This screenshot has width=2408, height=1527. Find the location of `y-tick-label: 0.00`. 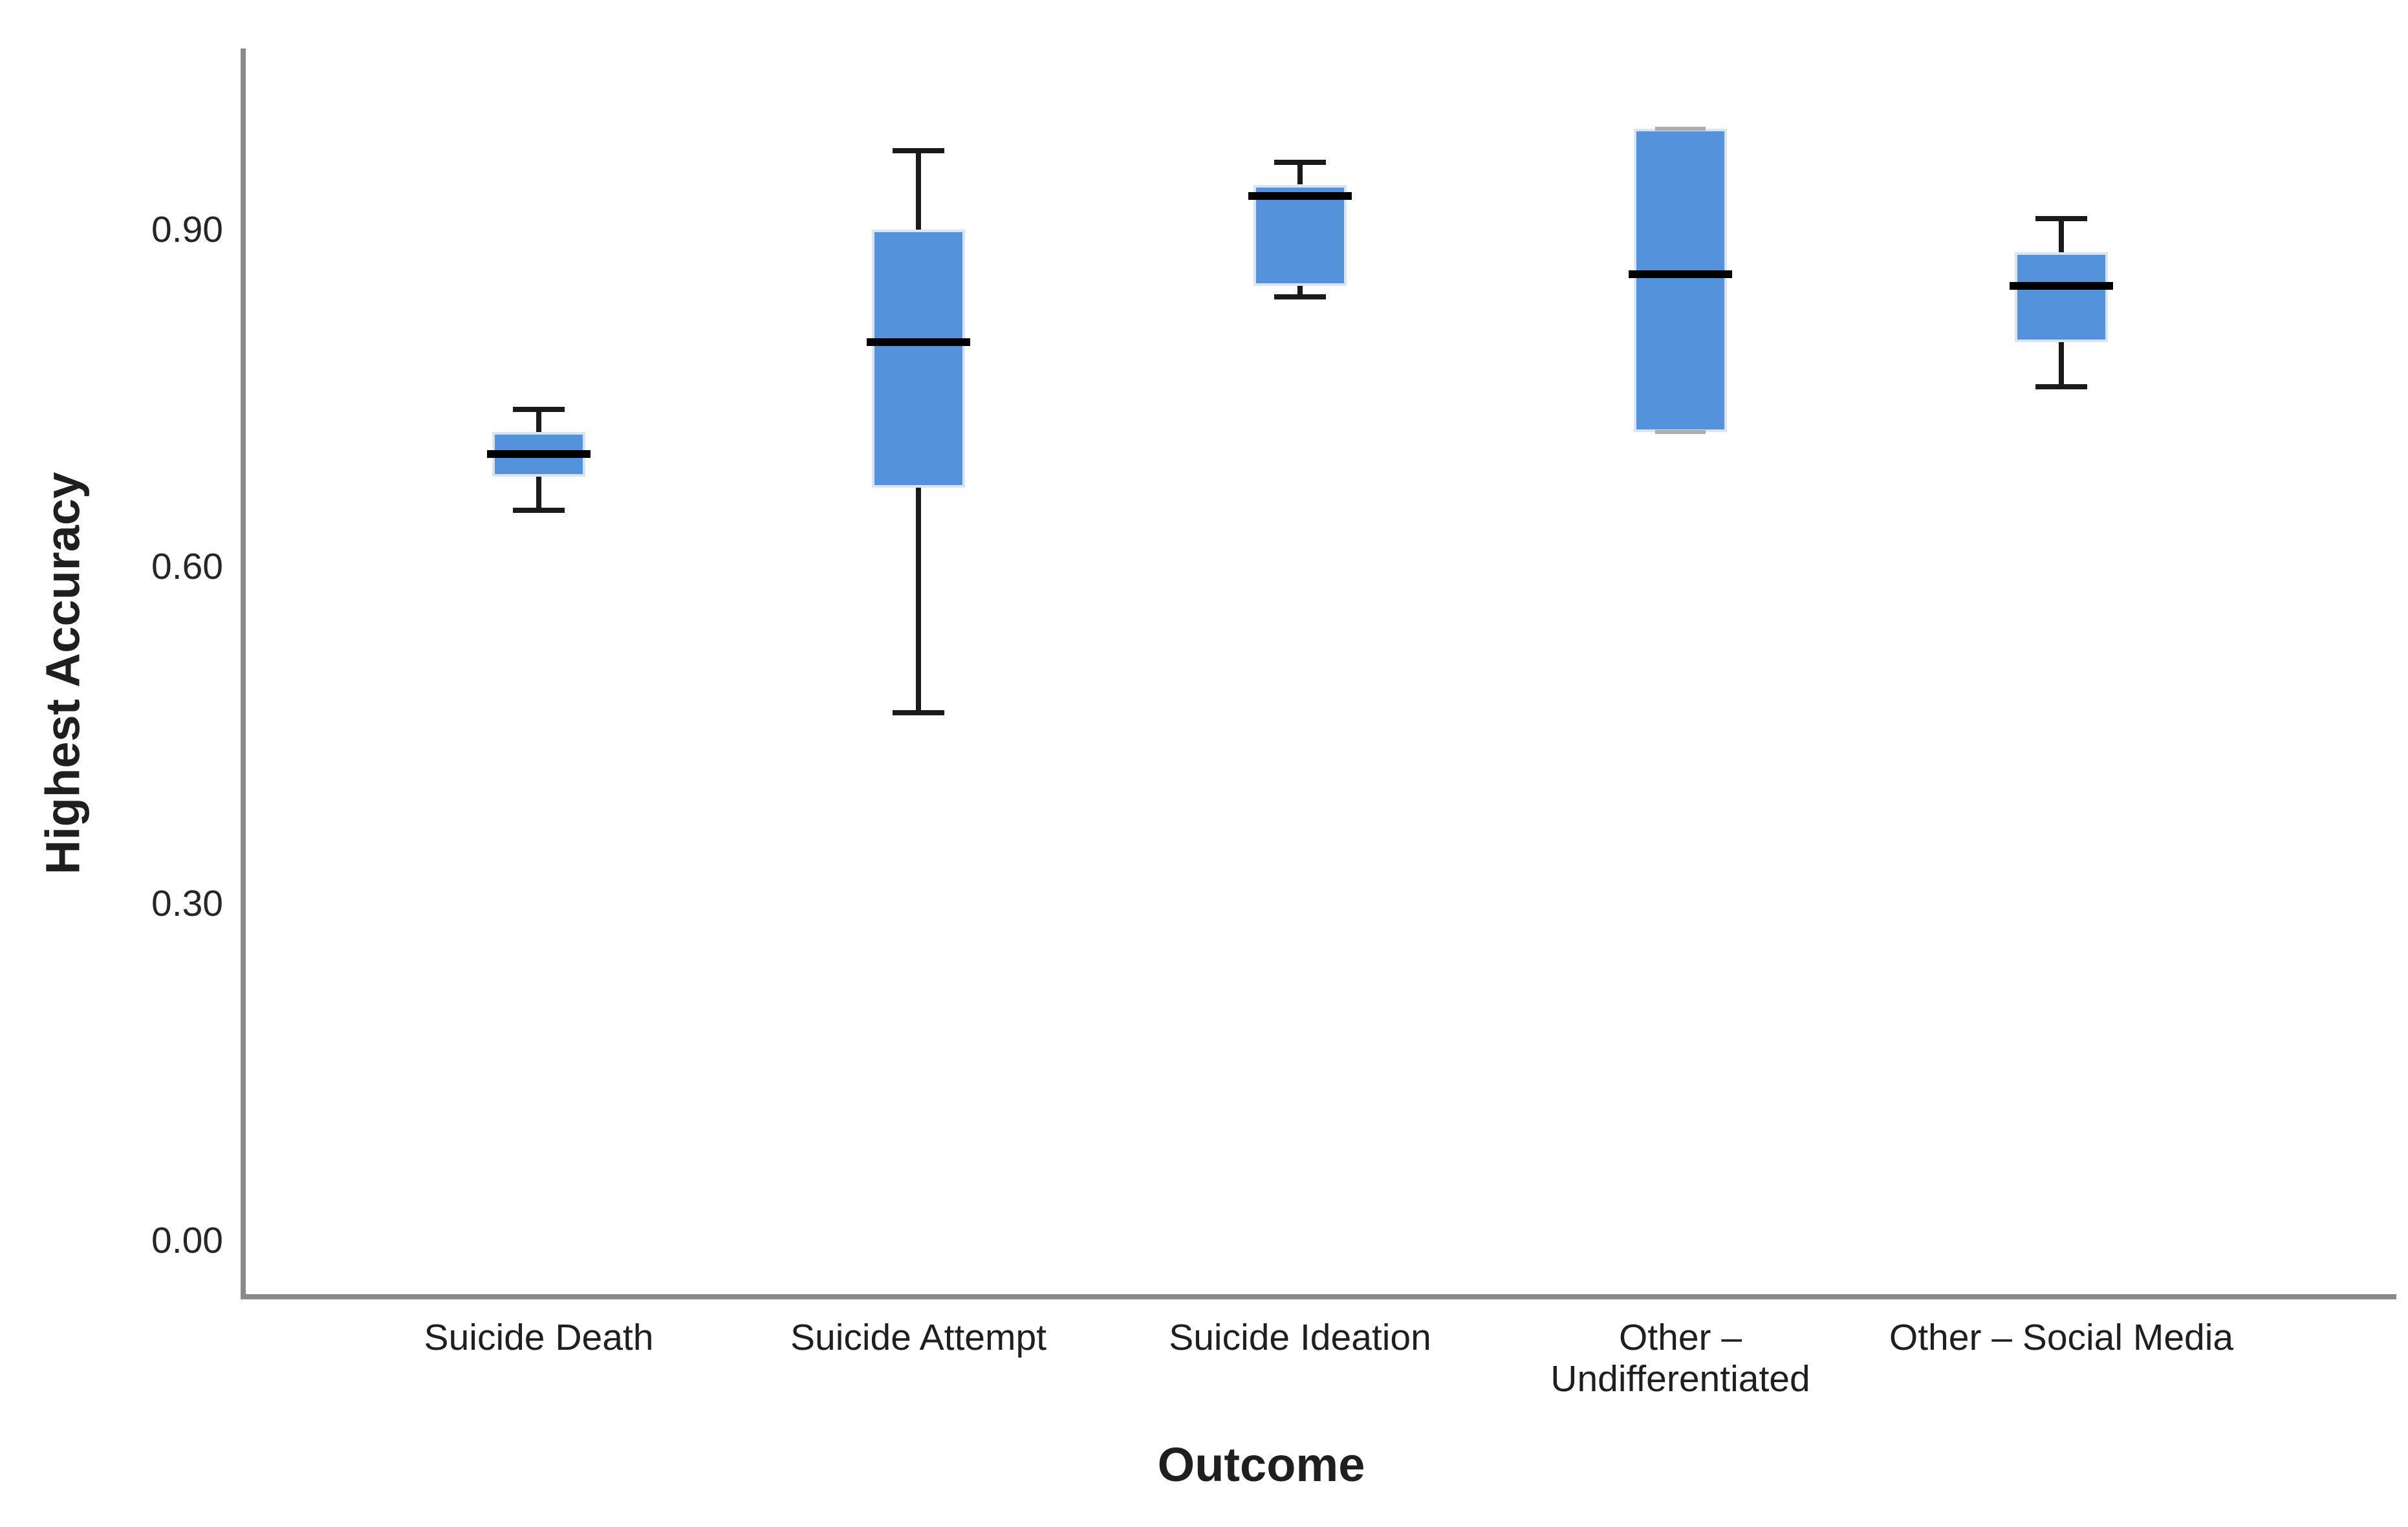

y-tick-label: 0.00 is located at coordinates (187, 1240).